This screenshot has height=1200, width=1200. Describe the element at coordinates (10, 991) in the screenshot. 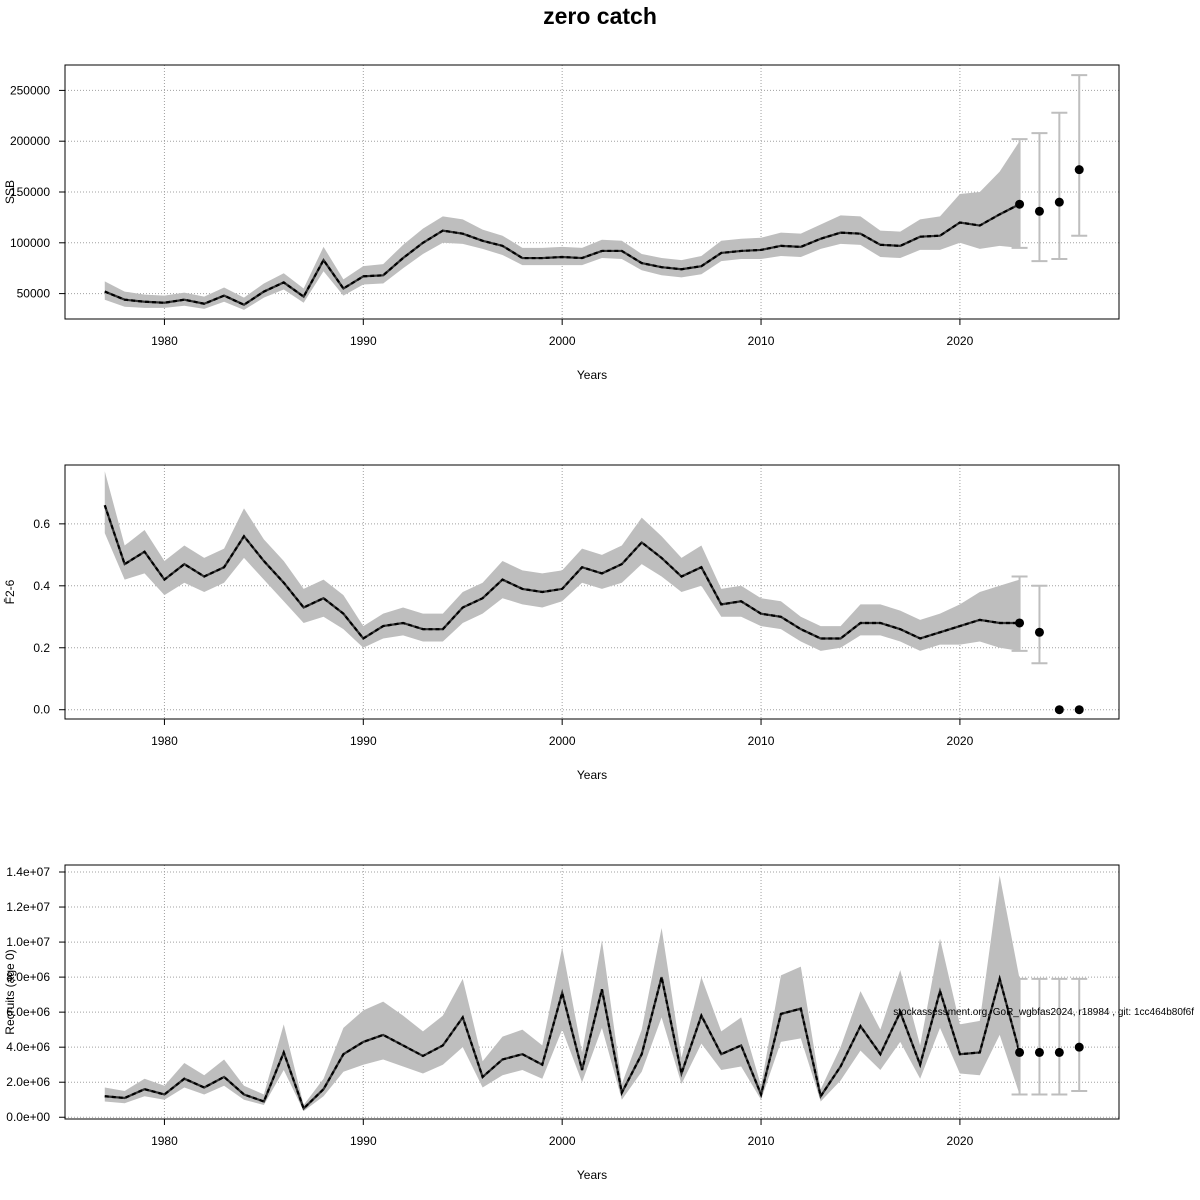

I see `y-axis-label: Recruits (age 0)` at that location.